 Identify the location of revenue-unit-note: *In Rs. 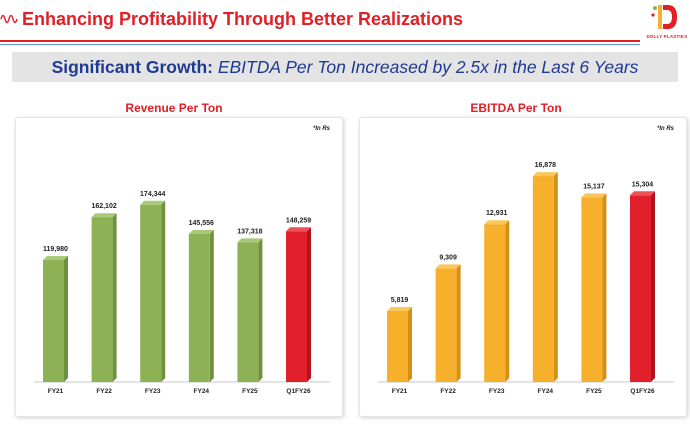
(321, 129).